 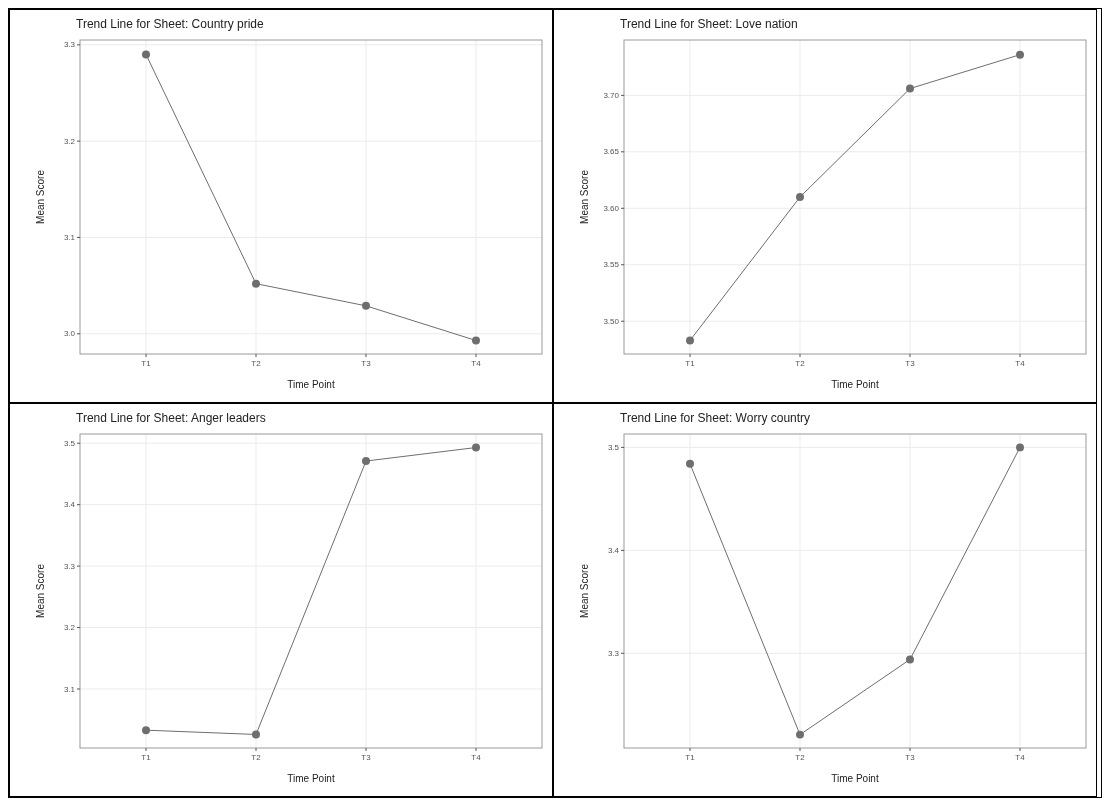 What do you see at coordinates (611, 152) in the screenshot?
I see `y-tick-label: 3.65` at bounding box center [611, 152].